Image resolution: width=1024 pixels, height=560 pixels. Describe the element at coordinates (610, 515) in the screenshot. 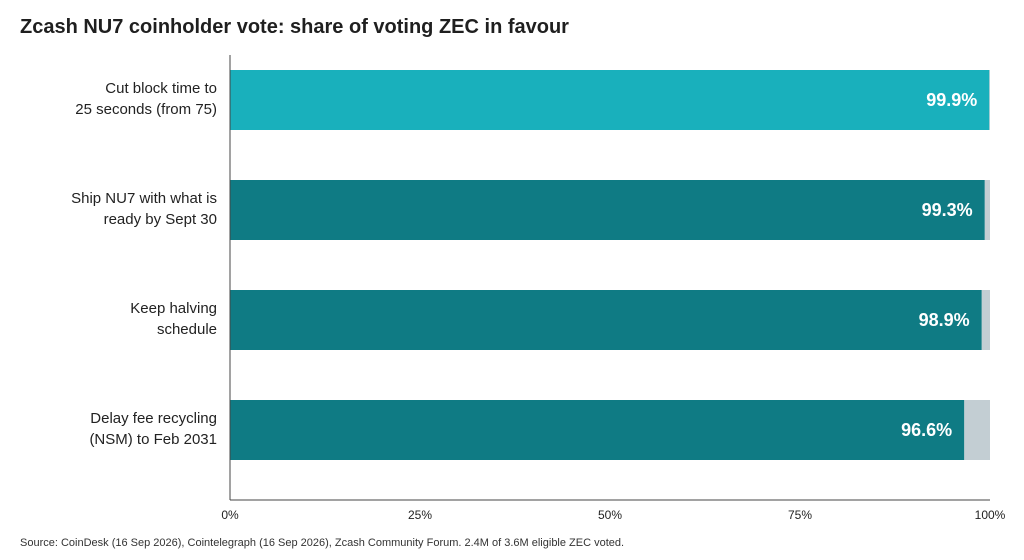

I see `x-tick-label-2: 50%` at that location.